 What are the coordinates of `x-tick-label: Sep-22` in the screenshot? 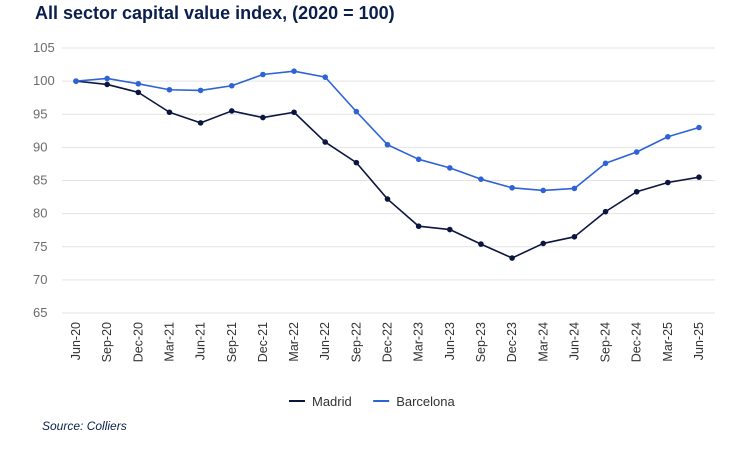 It's located at (356, 342).